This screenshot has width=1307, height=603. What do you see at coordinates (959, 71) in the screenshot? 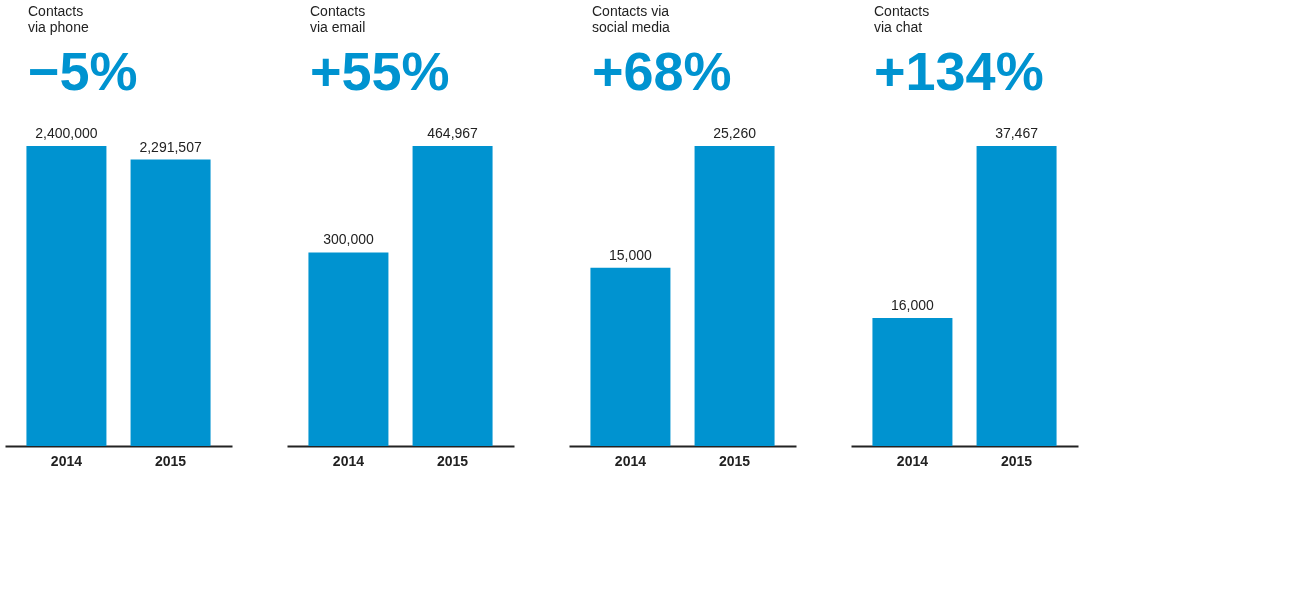
I see `chart-subtitle: +134%` at bounding box center [959, 71].